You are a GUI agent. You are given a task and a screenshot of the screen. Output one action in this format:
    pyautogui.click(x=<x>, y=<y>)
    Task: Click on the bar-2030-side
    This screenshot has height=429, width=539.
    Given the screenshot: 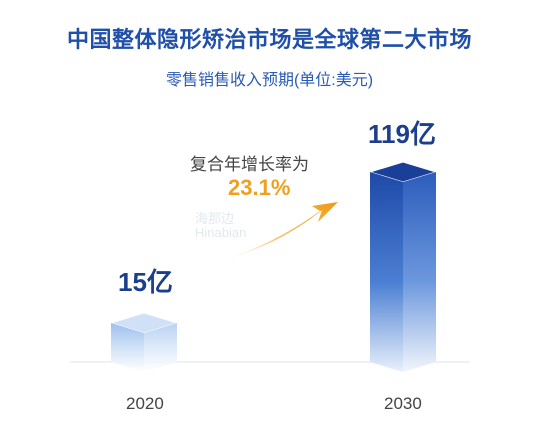 What is the action you would take?
    pyautogui.click(x=419, y=272)
    